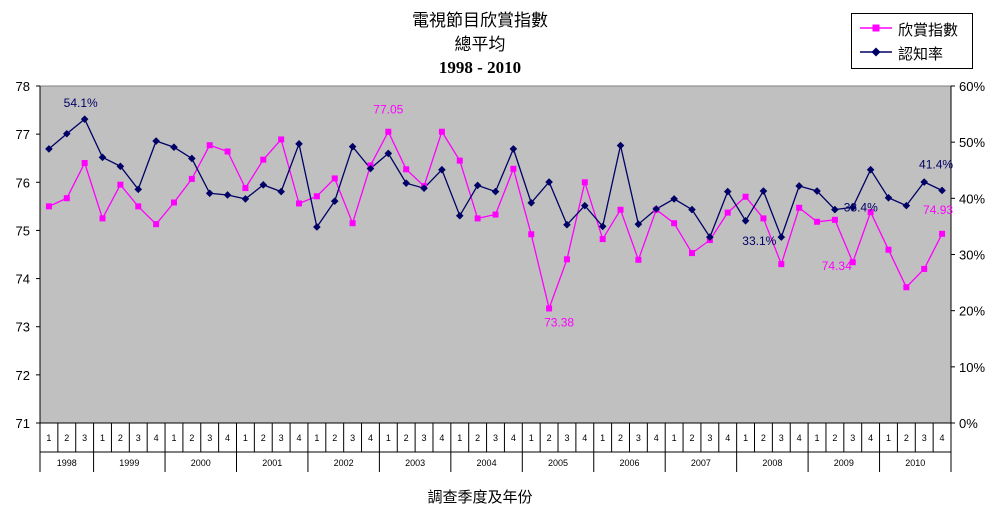  I want to click on data-label: 77.05, so click(388, 110).